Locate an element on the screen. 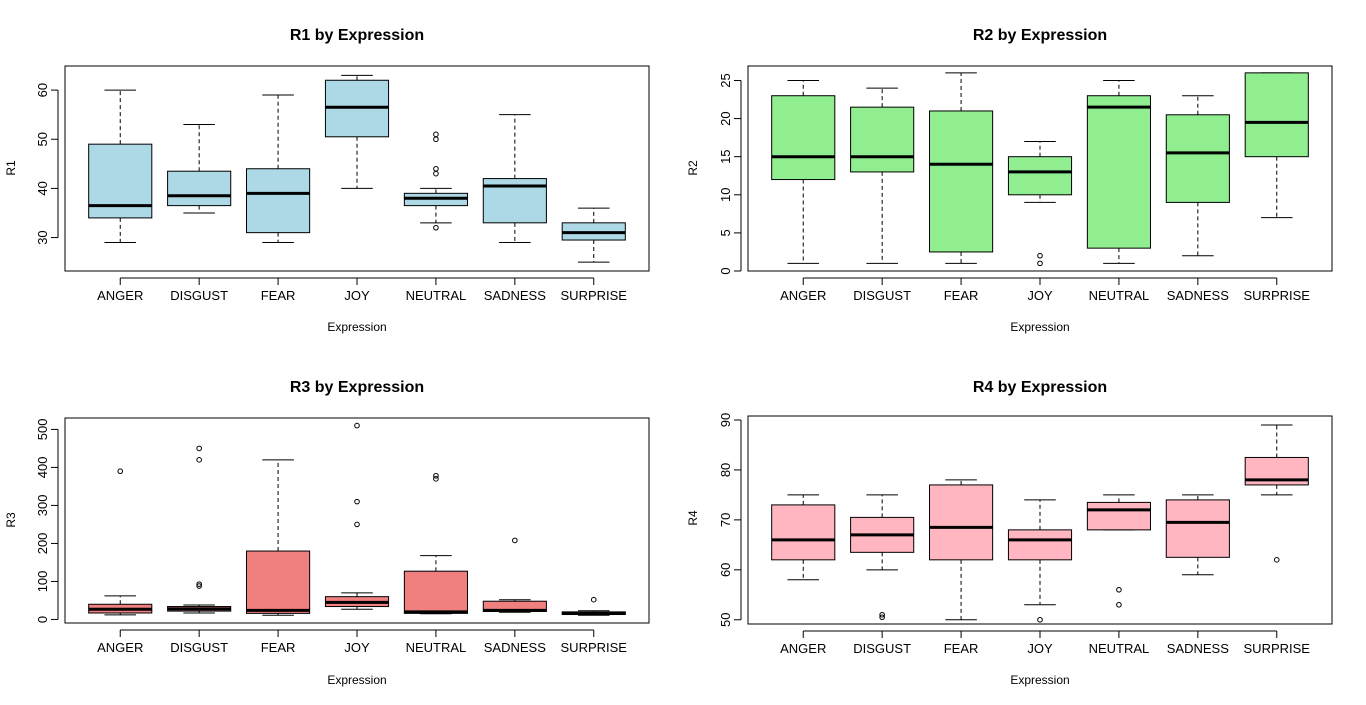 This screenshot has width=1366, height=705. y-tick-label: 200 is located at coordinates (42, 544).